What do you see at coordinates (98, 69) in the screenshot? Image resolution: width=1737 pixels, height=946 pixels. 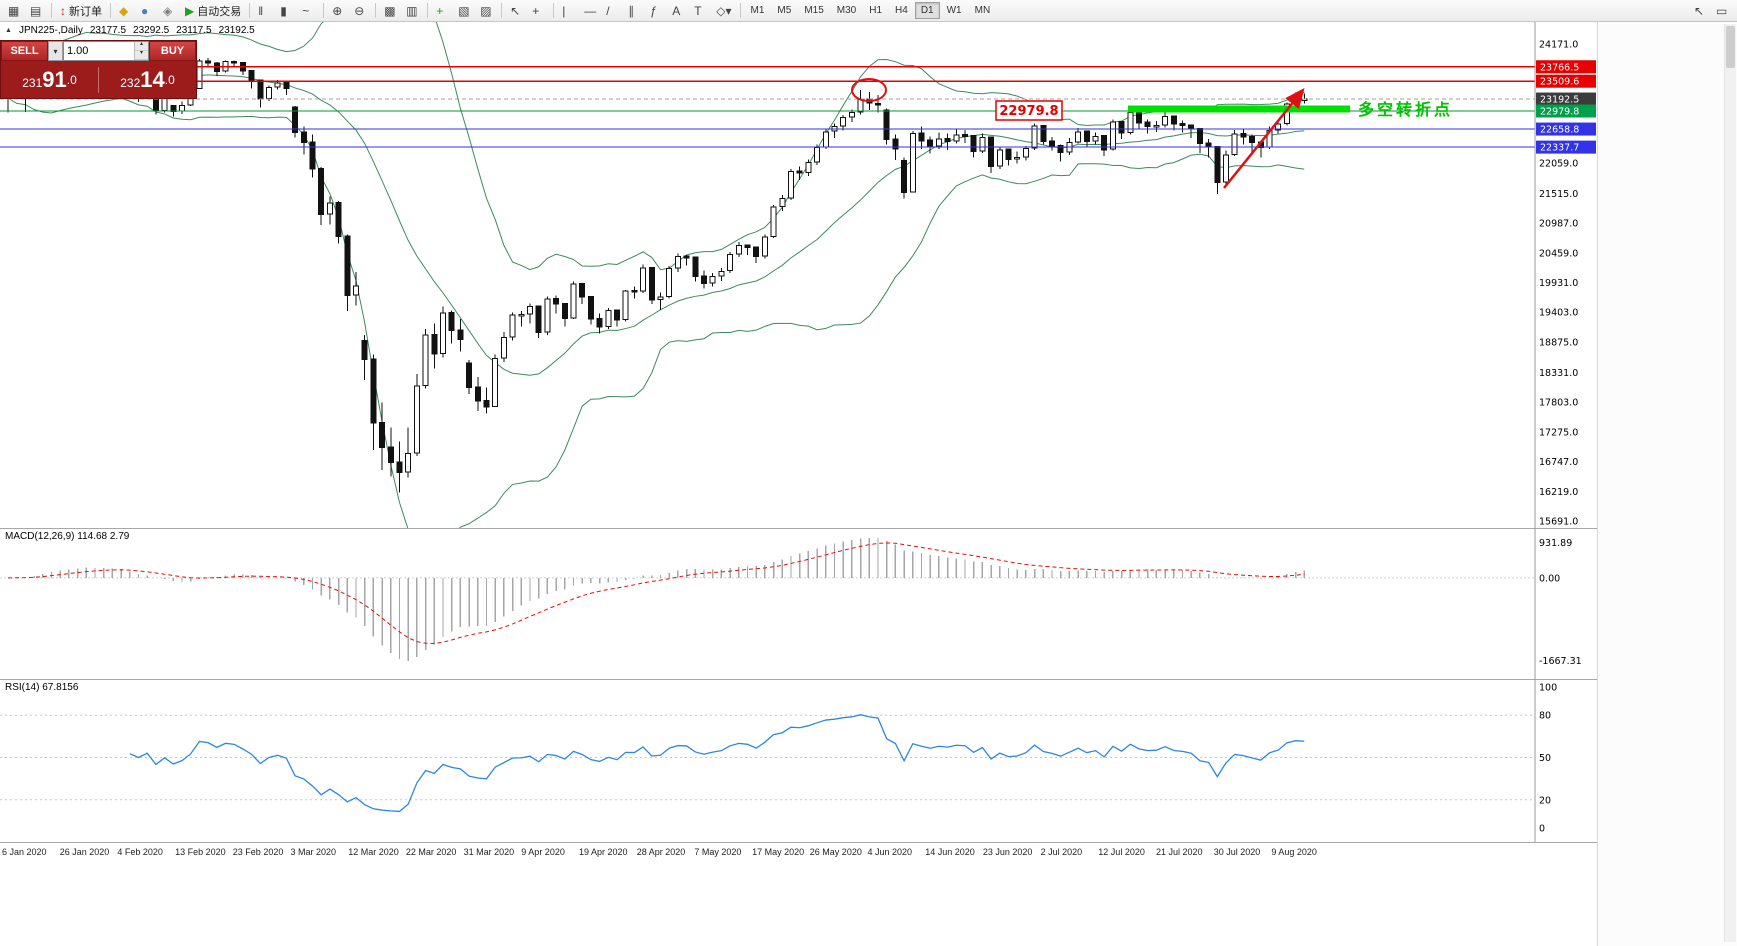 I see `one-click-trading-panel: SELL ▾ ▴ ▾ BUY 23191.0 23214.0` at bounding box center [98, 69].